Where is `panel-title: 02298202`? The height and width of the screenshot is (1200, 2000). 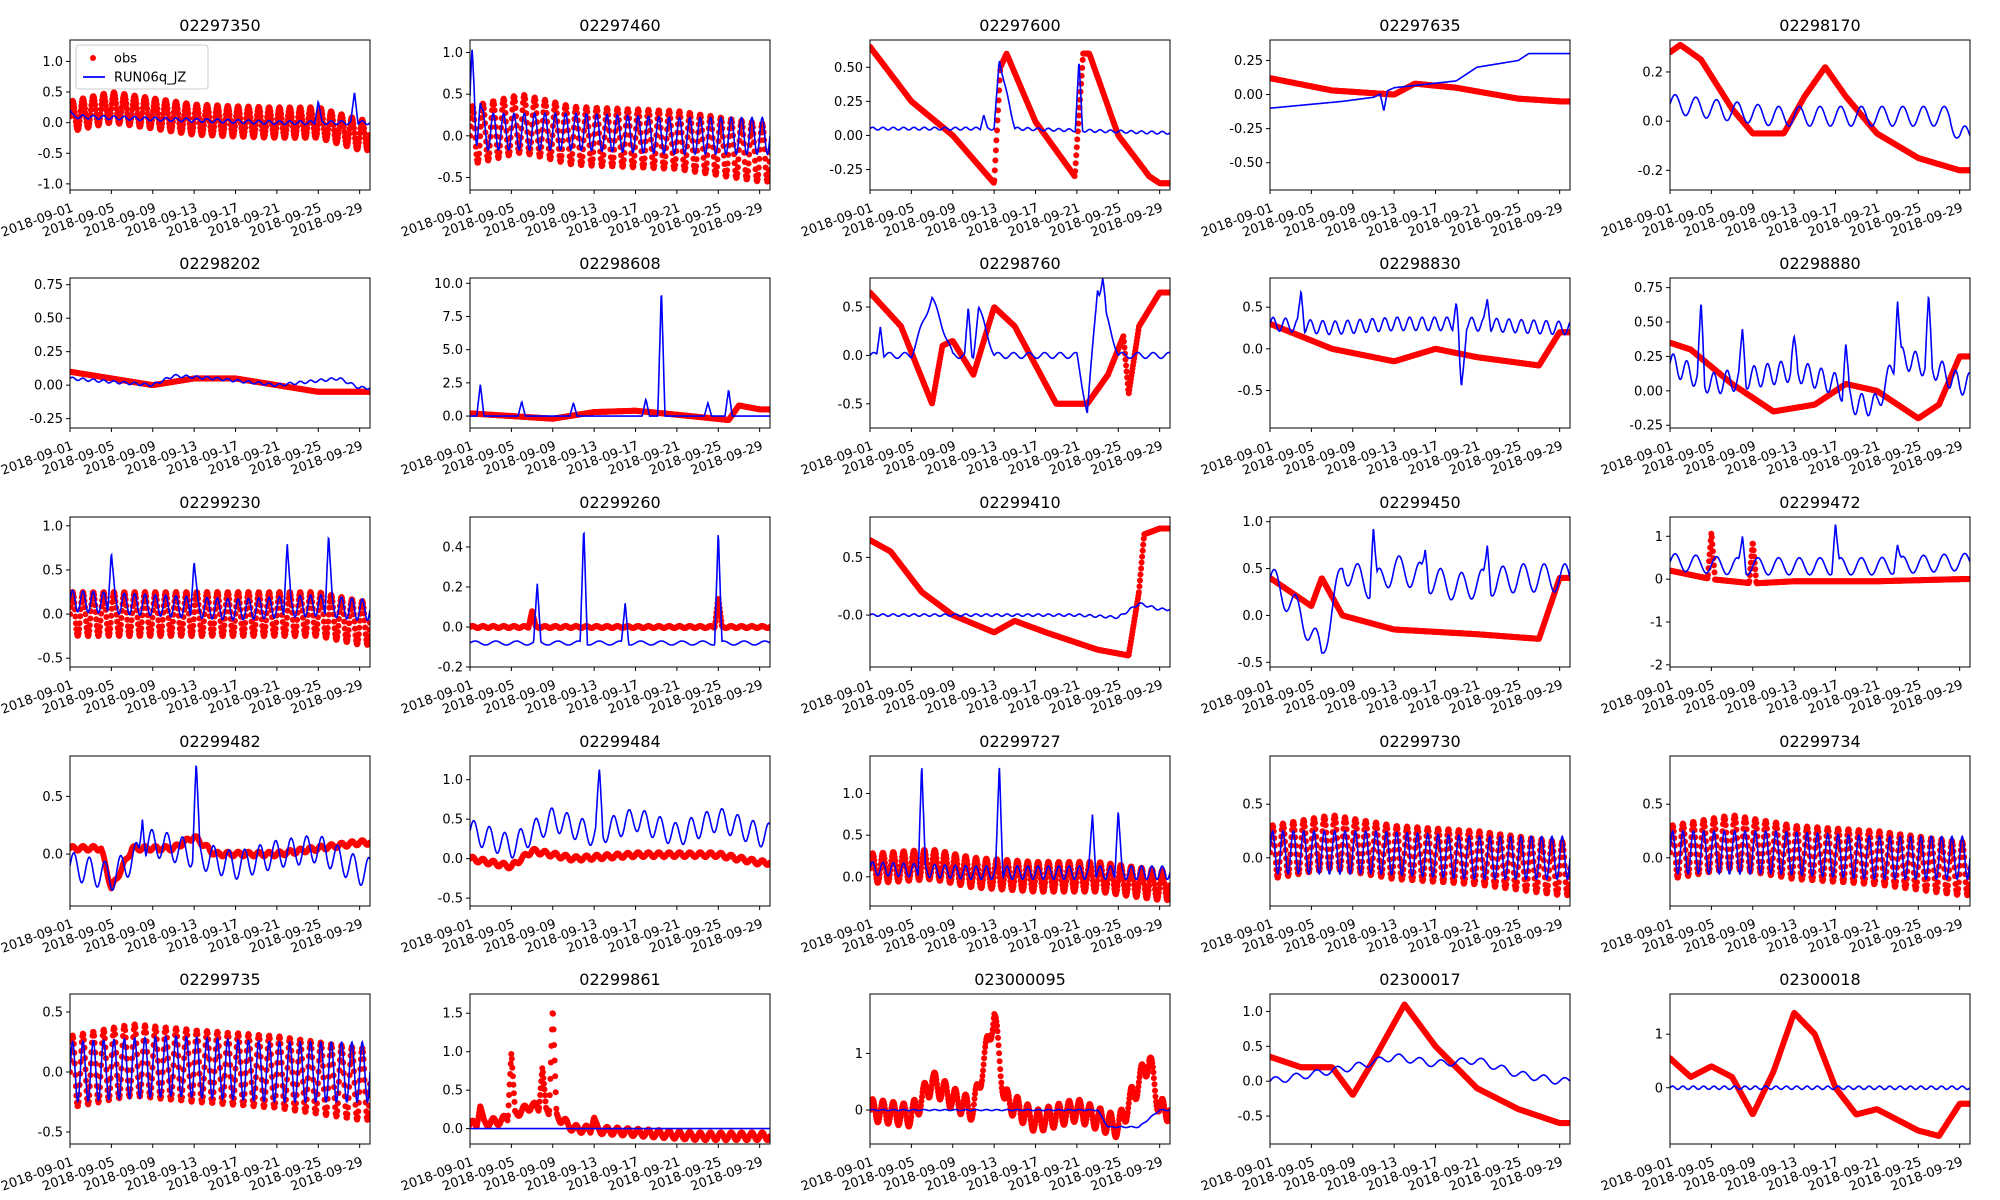 panel-title: 02298202 is located at coordinates (219, 263).